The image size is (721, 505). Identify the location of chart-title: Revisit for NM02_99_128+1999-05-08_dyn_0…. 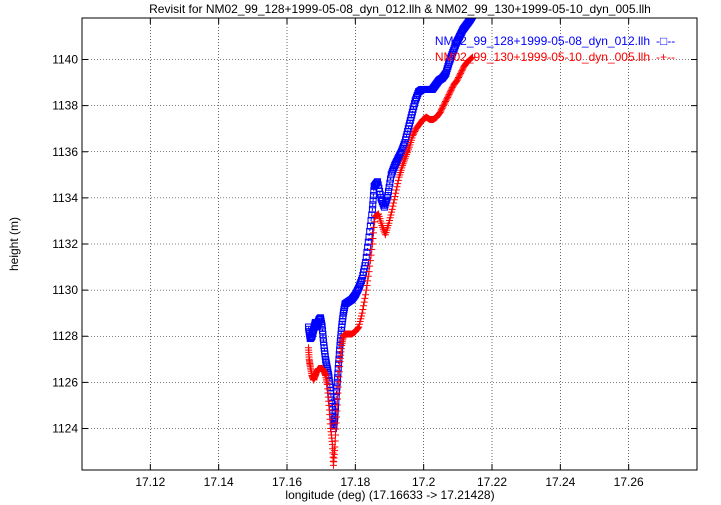
(400, 9).